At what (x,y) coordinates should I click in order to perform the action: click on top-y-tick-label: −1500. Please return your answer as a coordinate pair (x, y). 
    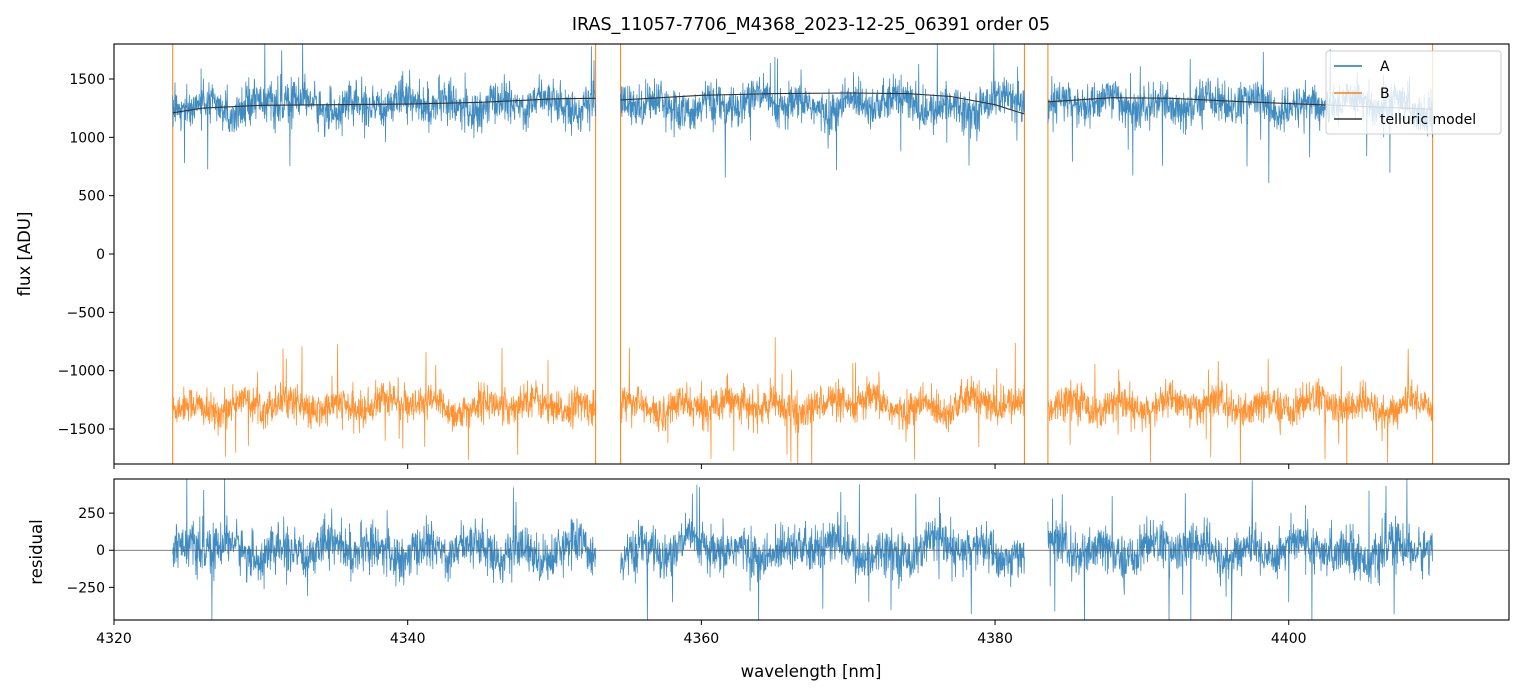
    Looking at the image, I should click on (81, 430).